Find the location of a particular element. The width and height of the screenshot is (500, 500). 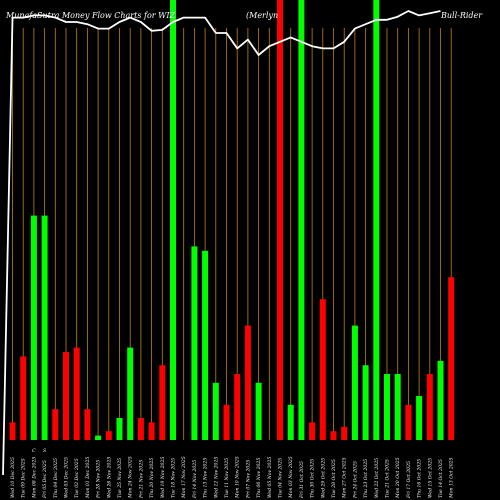

x-tick-label: Mon 17 Nov 2025 is located at coordinates (184, 477).